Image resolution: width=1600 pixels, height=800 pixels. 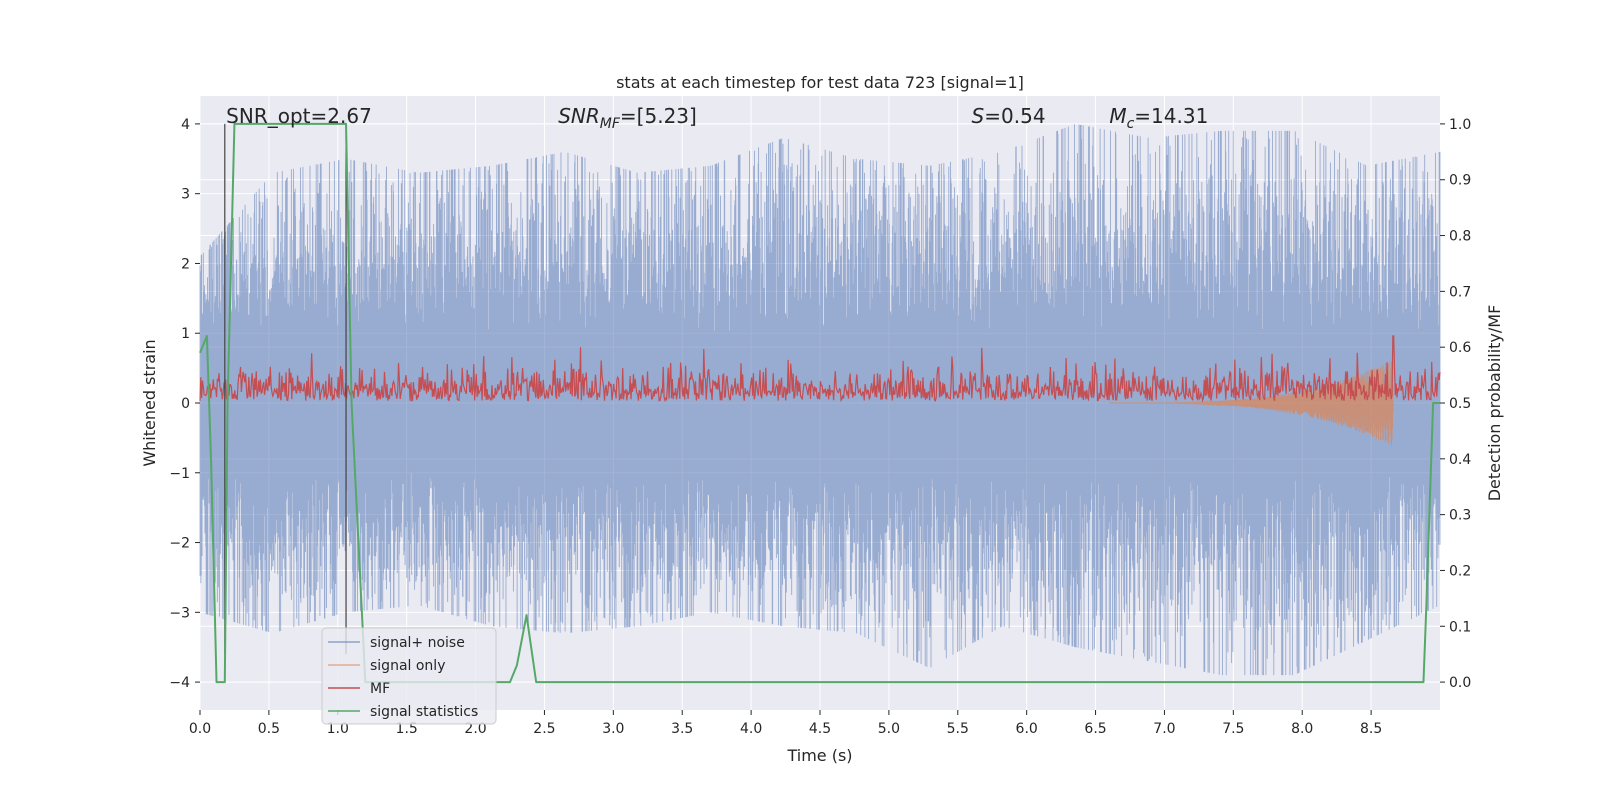 What do you see at coordinates (407, 666) in the screenshot?
I see `legend-label: signal only` at bounding box center [407, 666].